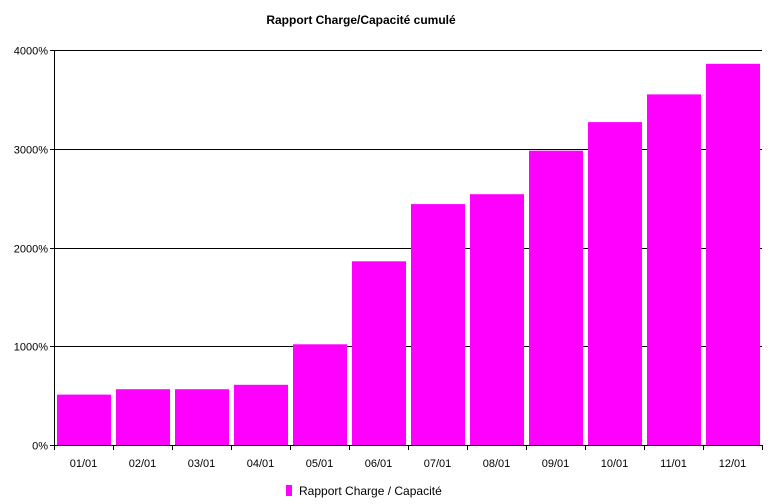 The width and height of the screenshot is (783, 504). I want to click on x-tick-label: 08/01, so click(497, 464).